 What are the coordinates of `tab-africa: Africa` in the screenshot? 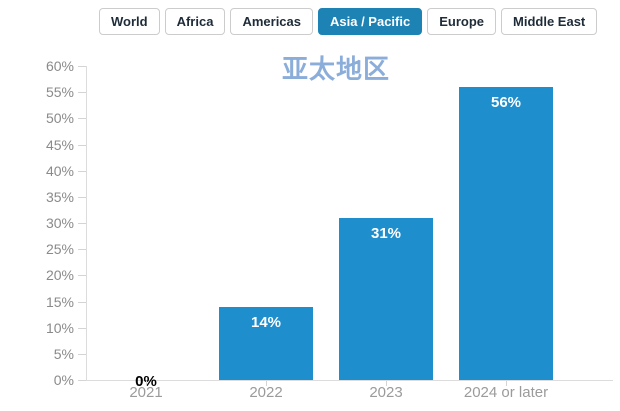 It's located at (195, 21).